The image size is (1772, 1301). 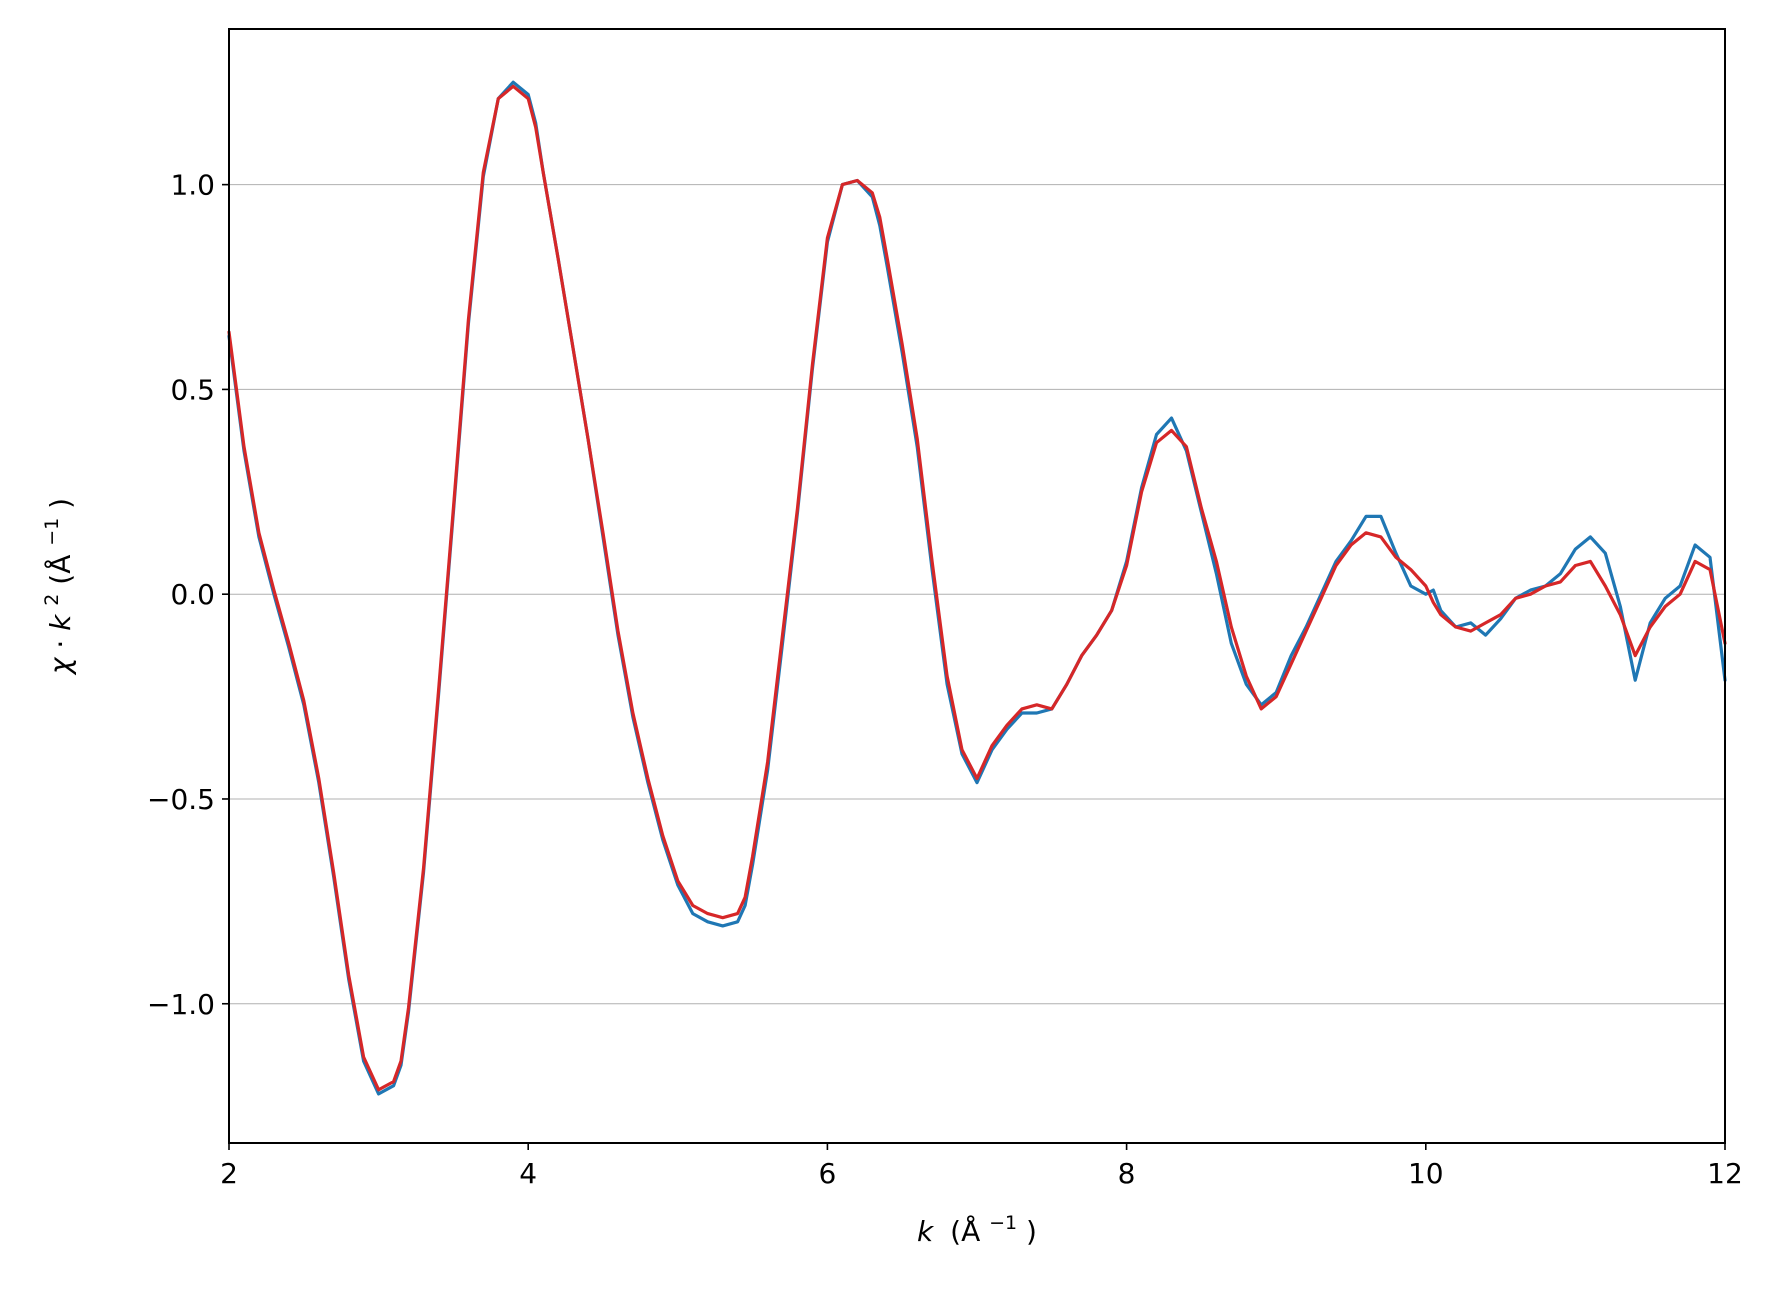 I want to click on y-tick-label: −0.5, so click(x=181, y=799).